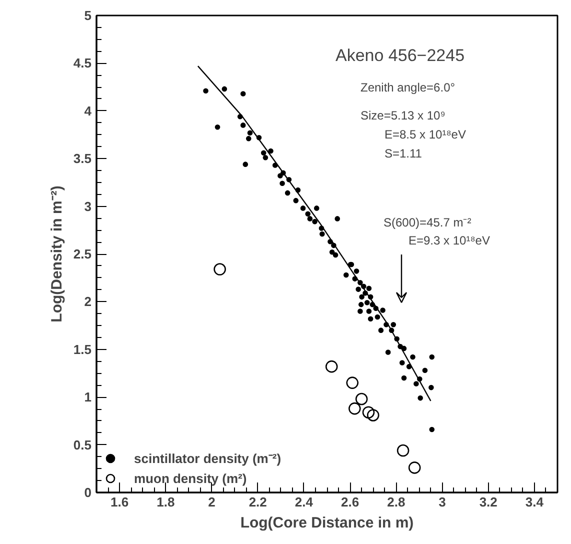 The width and height of the screenshot is (571, 544). I want to click on x-tick-label: 2.2, so click(257, 502).